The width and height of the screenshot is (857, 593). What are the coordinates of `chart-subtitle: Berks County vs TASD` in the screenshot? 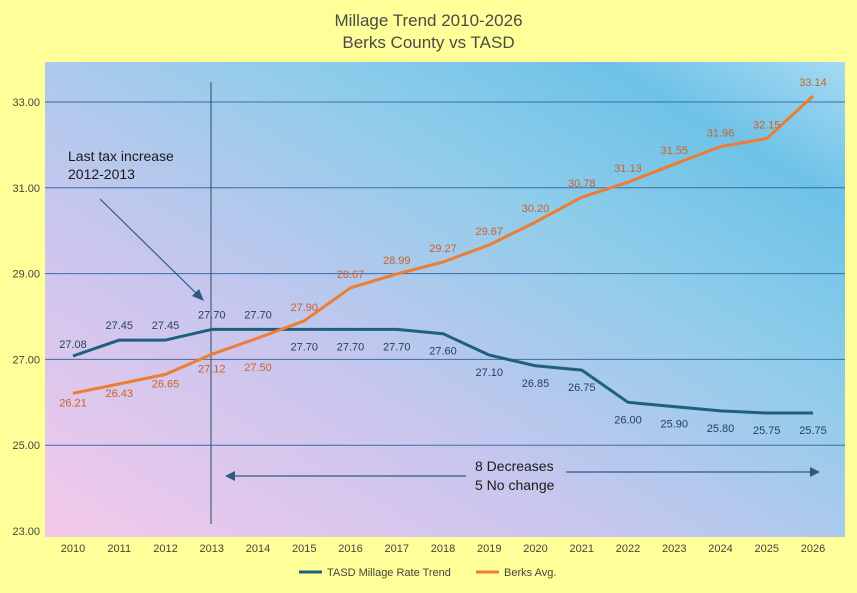 It's located at (428, 42).